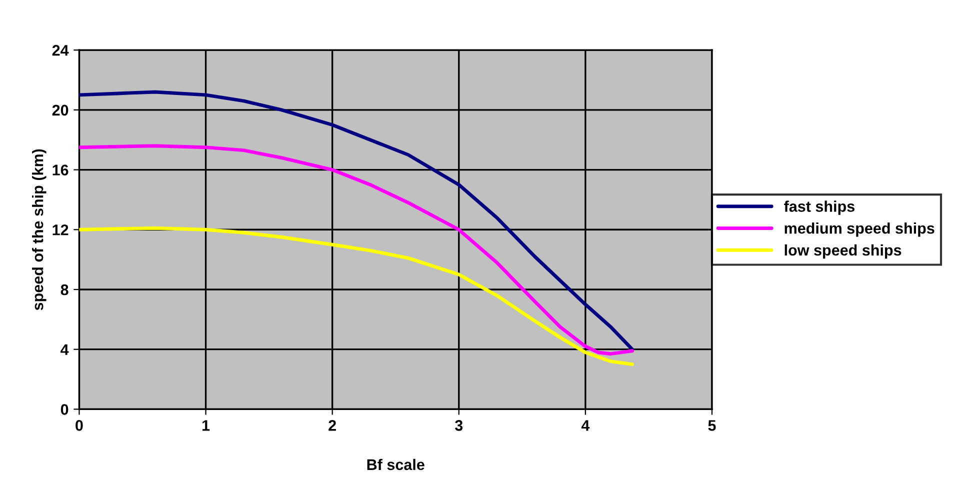 The image size is (978, 486). What do you see at coordinates (64, 409) in the screenshot?
I see `y-tick-label: 0` at bounding box center [64, 409].